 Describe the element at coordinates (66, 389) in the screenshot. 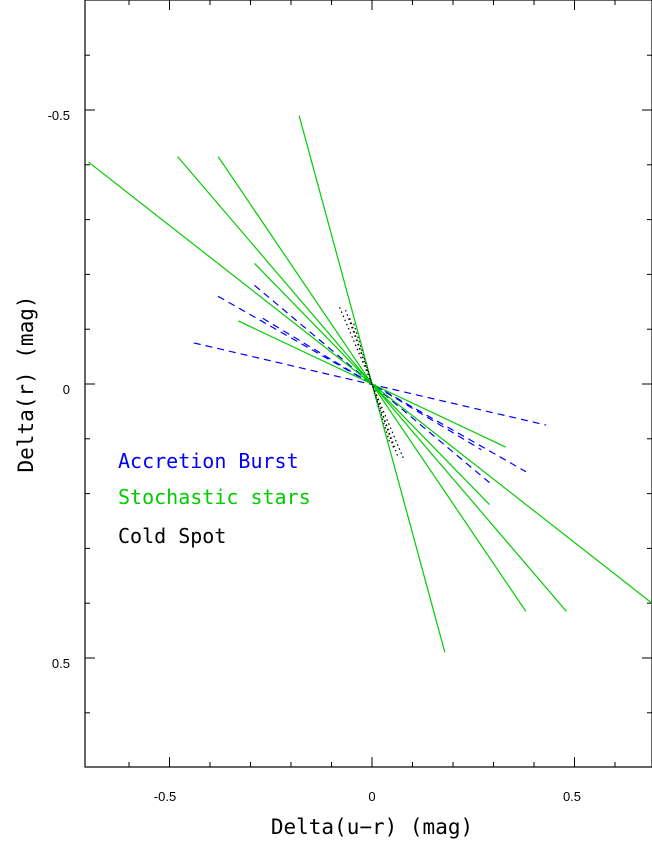

I see `y-tick-label-0: 0` at that location.